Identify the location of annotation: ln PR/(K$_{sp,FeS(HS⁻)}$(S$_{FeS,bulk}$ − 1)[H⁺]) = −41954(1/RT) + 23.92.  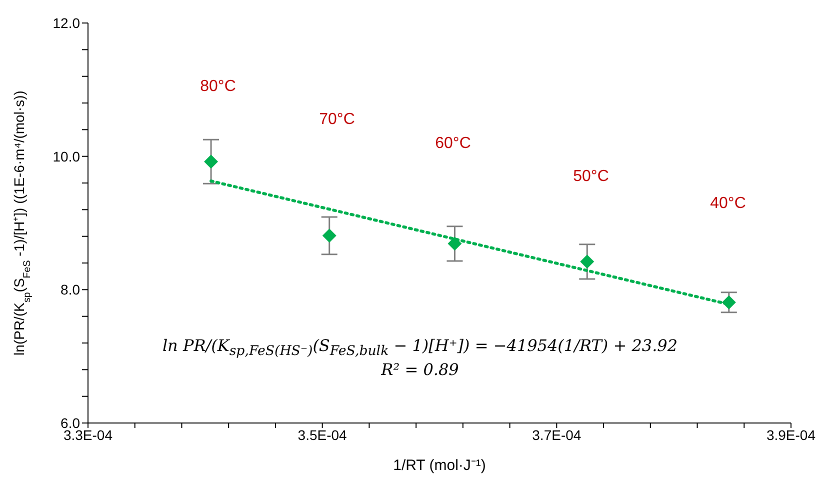
(420, 348).